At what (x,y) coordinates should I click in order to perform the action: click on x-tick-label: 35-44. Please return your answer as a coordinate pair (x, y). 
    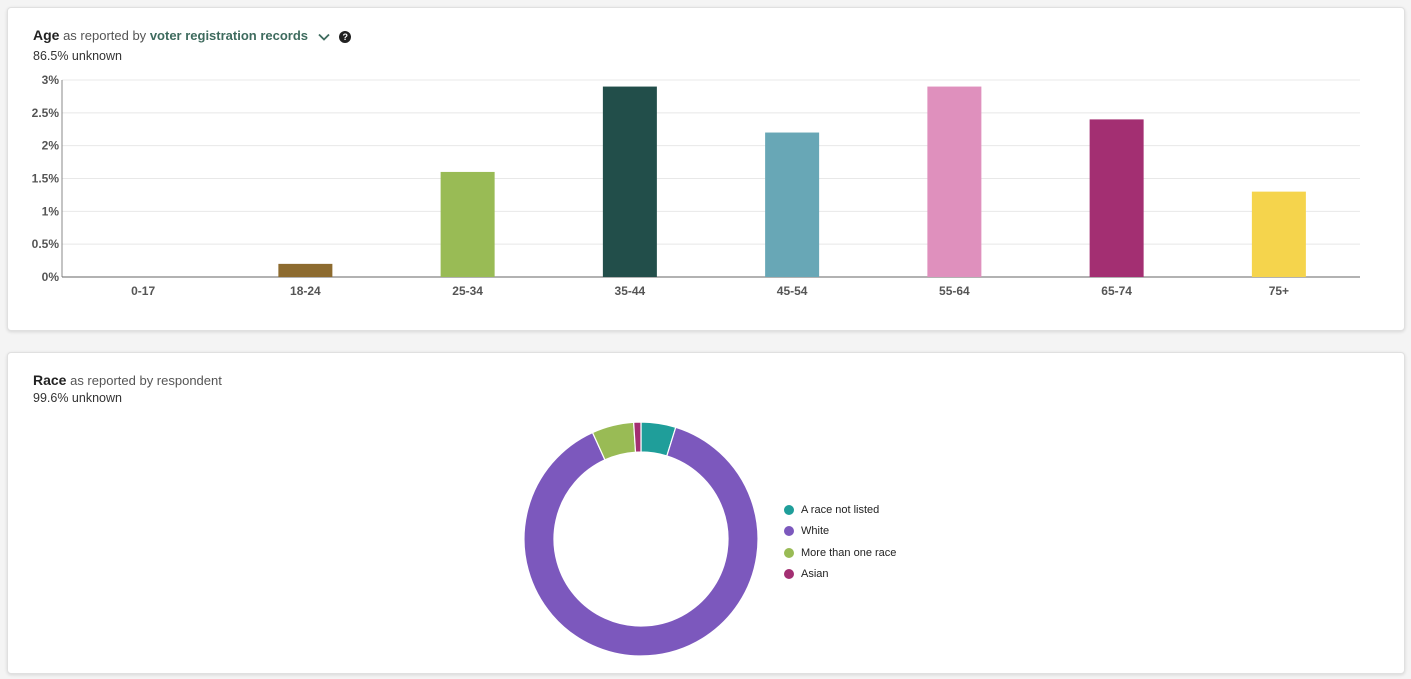
    Looking at the image, I should click on (630, 291).